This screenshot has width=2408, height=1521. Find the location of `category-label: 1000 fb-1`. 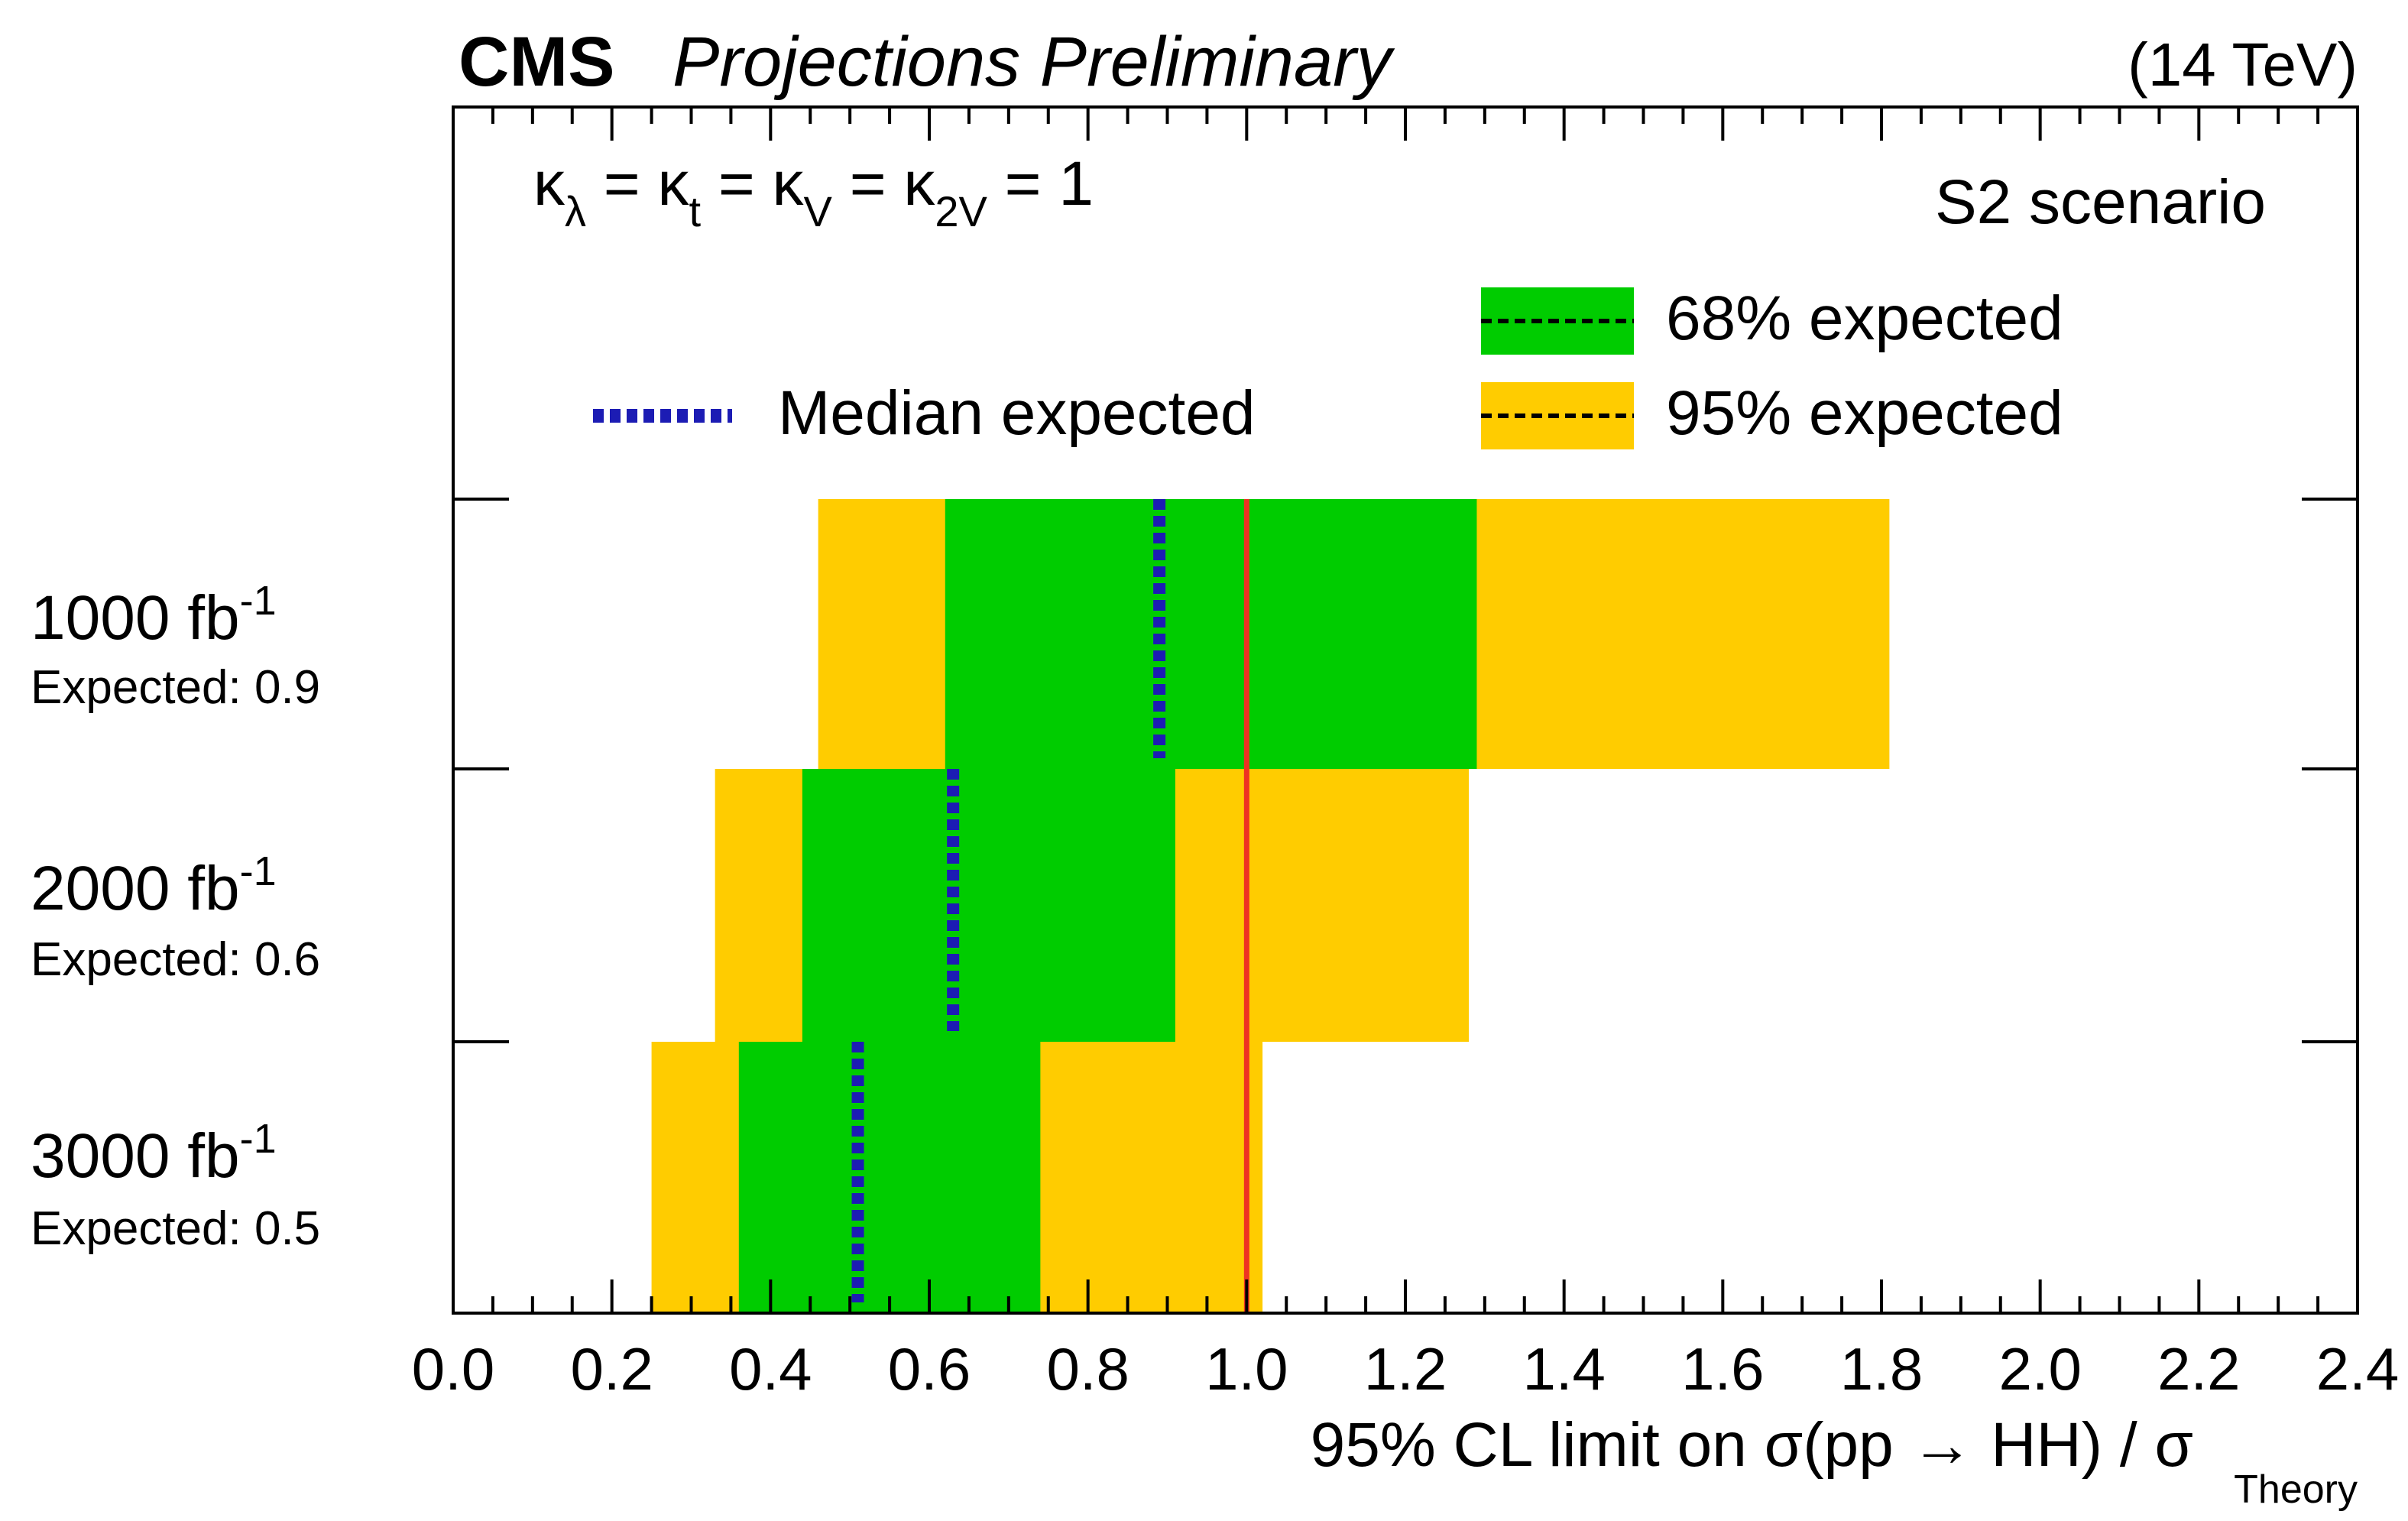

category-label: 1000 fb-1 is located at coordinates (154, 615).